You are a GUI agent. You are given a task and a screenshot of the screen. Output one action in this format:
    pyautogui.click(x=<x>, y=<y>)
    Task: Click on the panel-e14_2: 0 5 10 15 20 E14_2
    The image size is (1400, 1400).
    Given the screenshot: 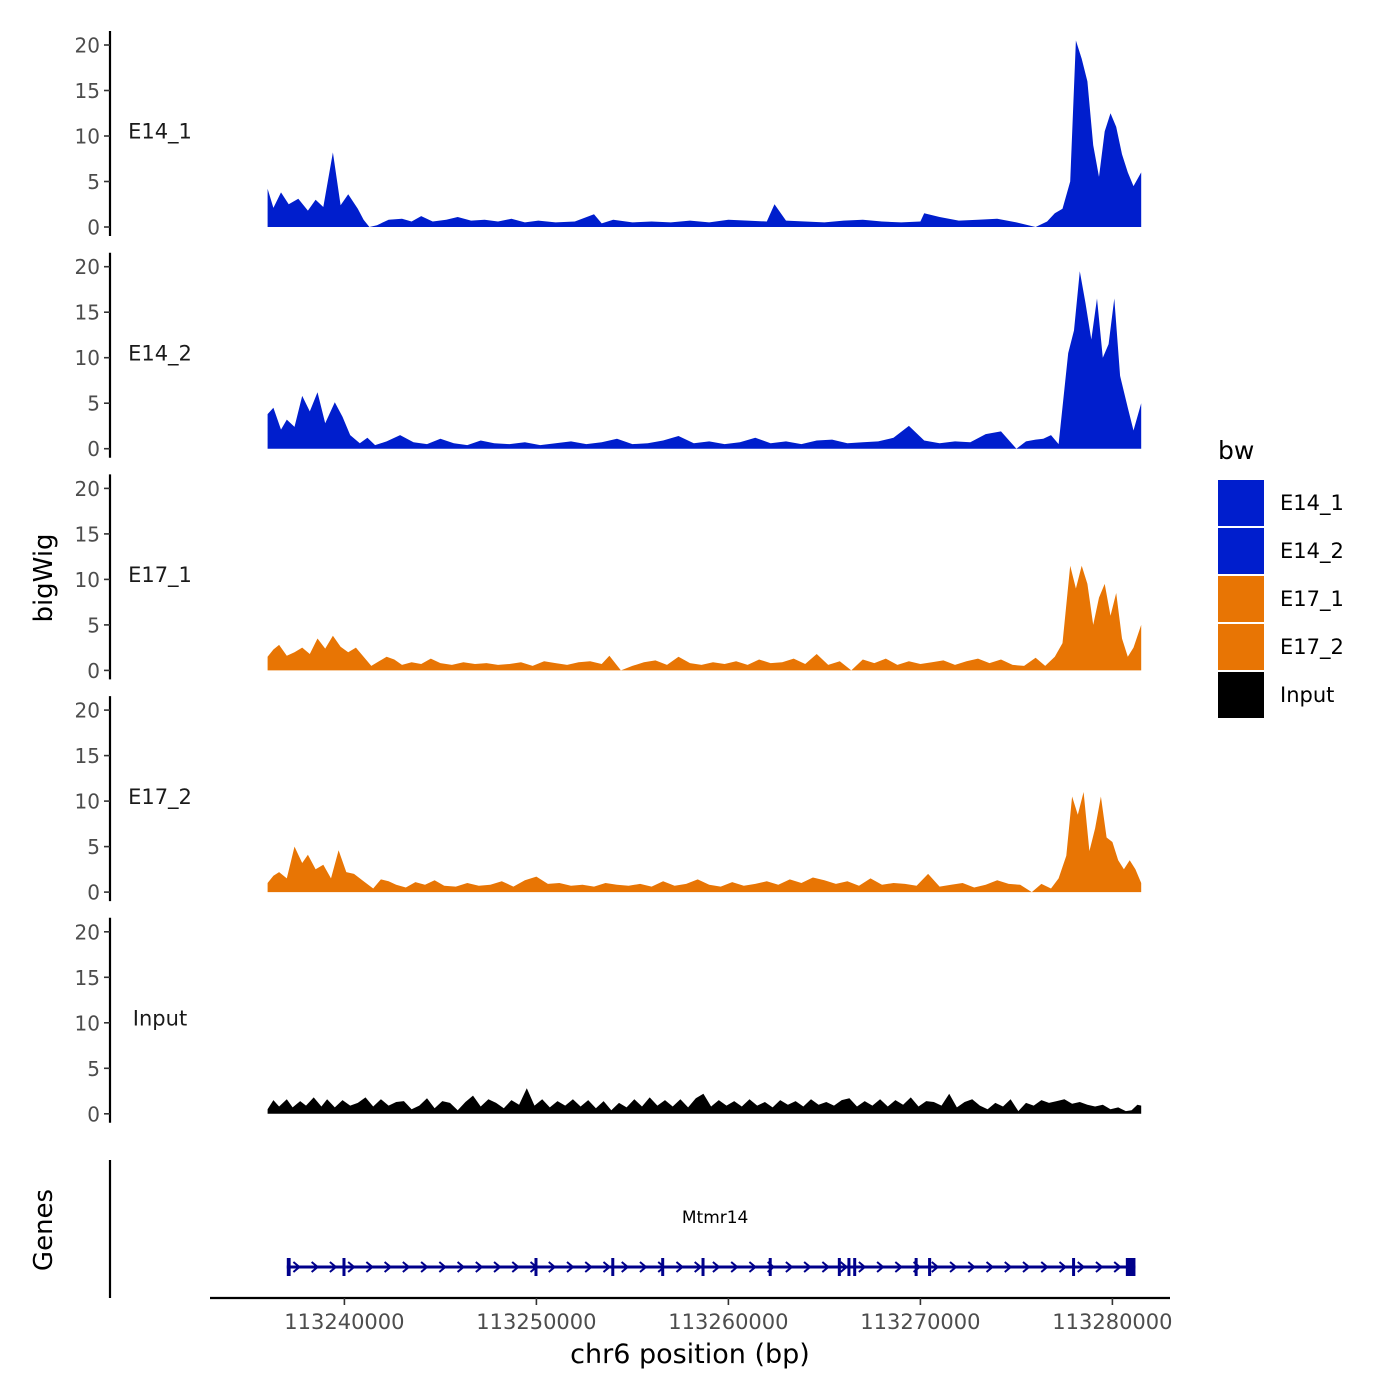 What is the action you would take?
    pyautogui.click(x=608, y=356)
    